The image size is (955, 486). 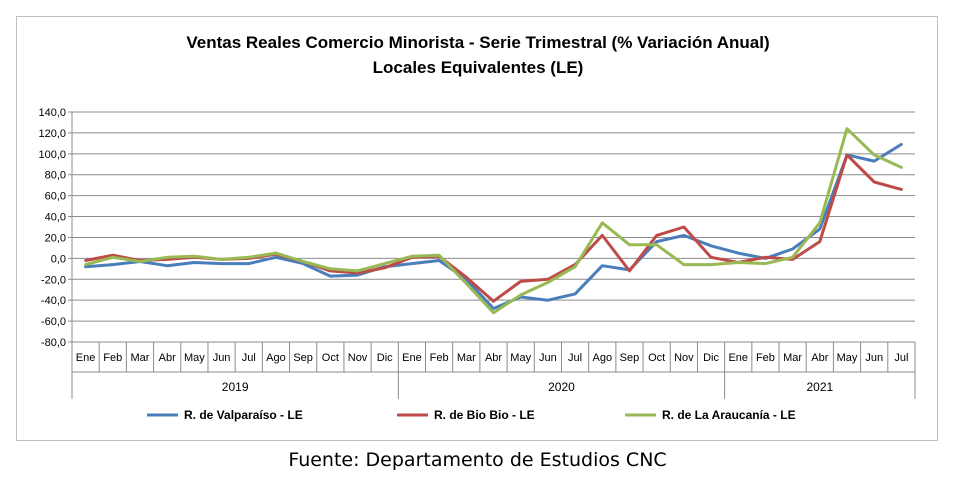 What do you see at coordinates (55, 218) in the screenshot?
I see `y-tick-label: 40,0` at bounding box center [55, 218].